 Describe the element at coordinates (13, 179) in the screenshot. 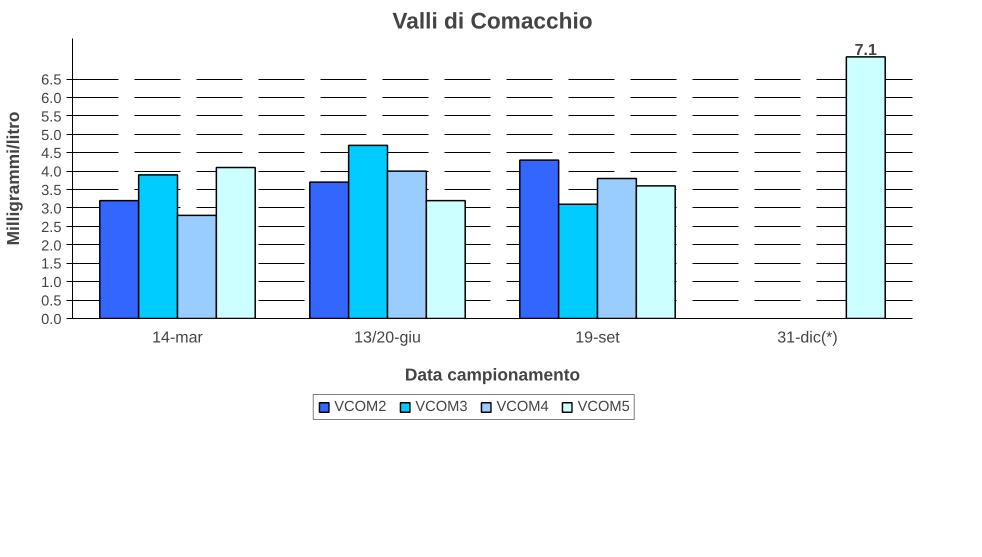

I see `y-axis-title: Milligrammi/litro` at that location.